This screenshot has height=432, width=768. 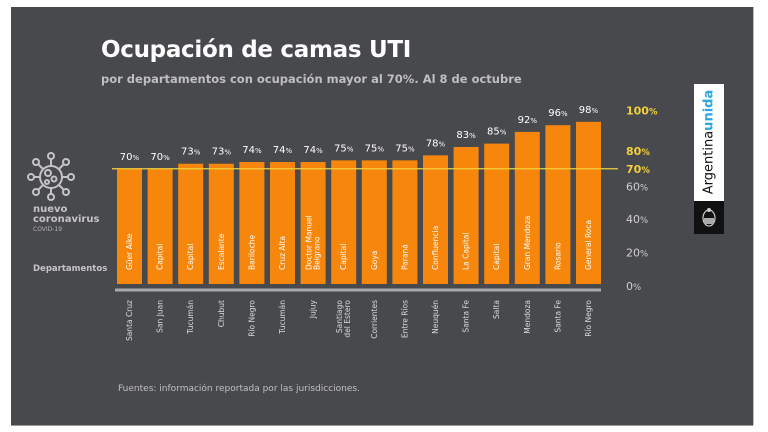 I want to click on y-tick-label: 60%, so click(x=637, y=187).